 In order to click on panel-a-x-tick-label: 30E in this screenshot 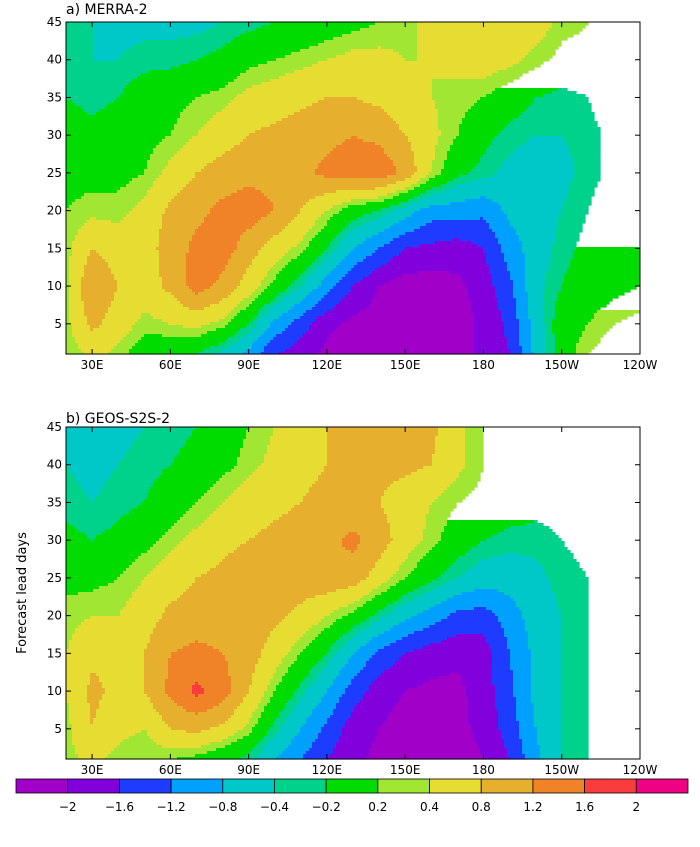, I will do `click(92, 365)`.